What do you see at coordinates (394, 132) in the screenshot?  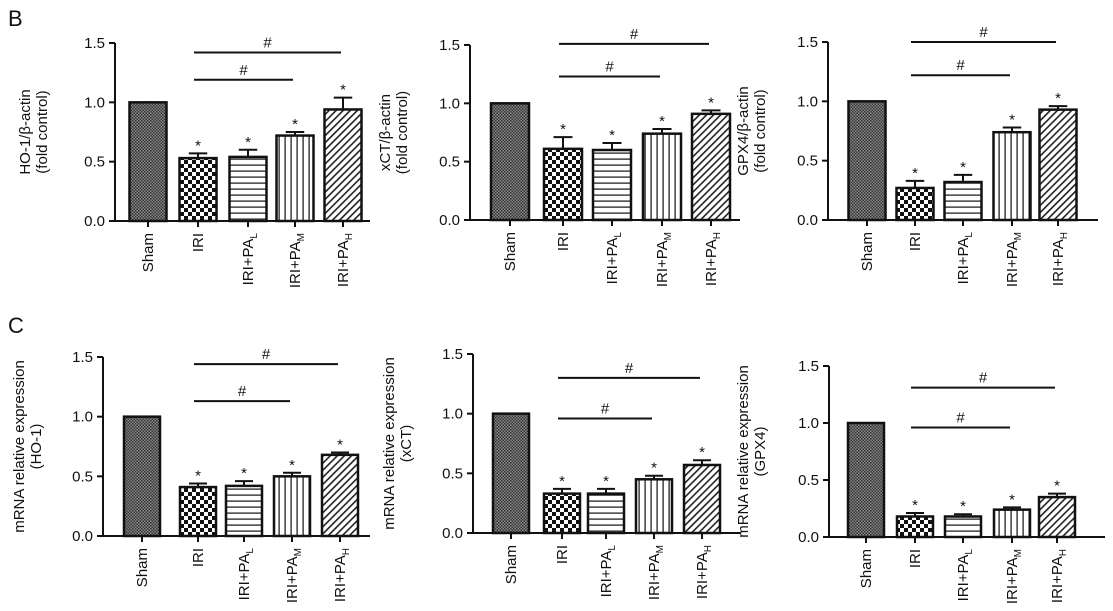 I see `y-axis-label: xCT/β-actin(fold control)` at bounding box center [394, 132].